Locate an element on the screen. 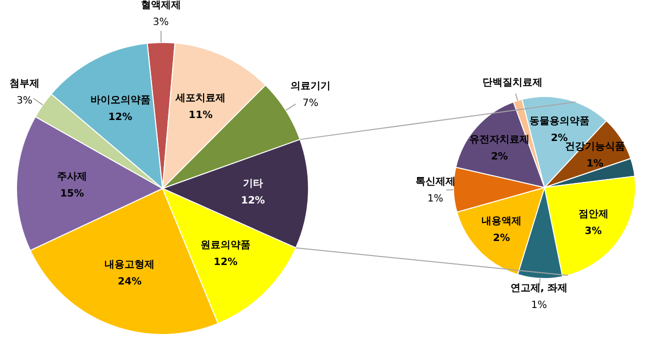 This screenshot has width=650, height=338. slice-label: 점안제 is located at coordinates (593, 214).